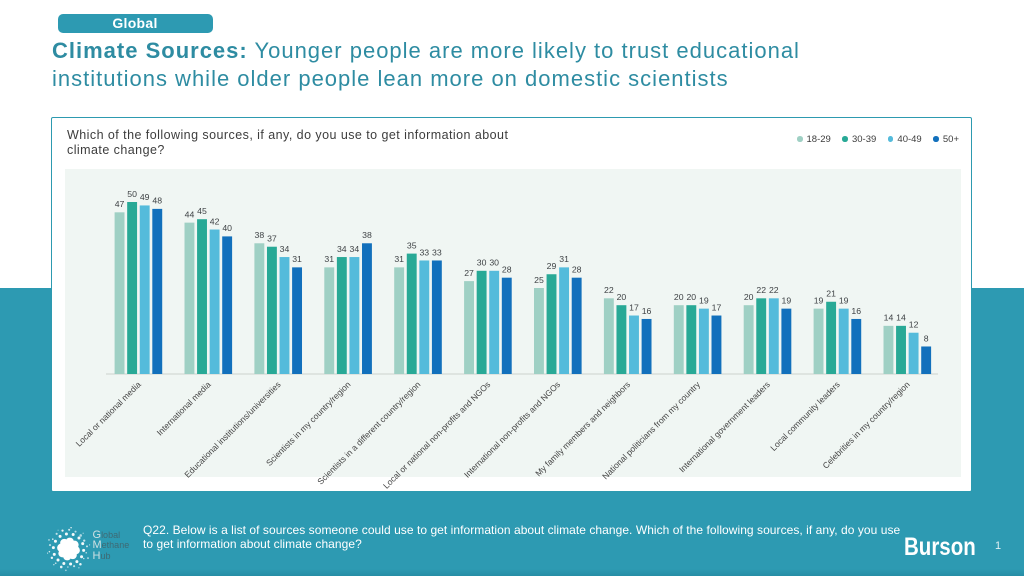 The height and width of the screenshot is (576, 1024). Describe the element at coordinates (831, 294) in the screenshot. I see `svg-text: 21` at that location.